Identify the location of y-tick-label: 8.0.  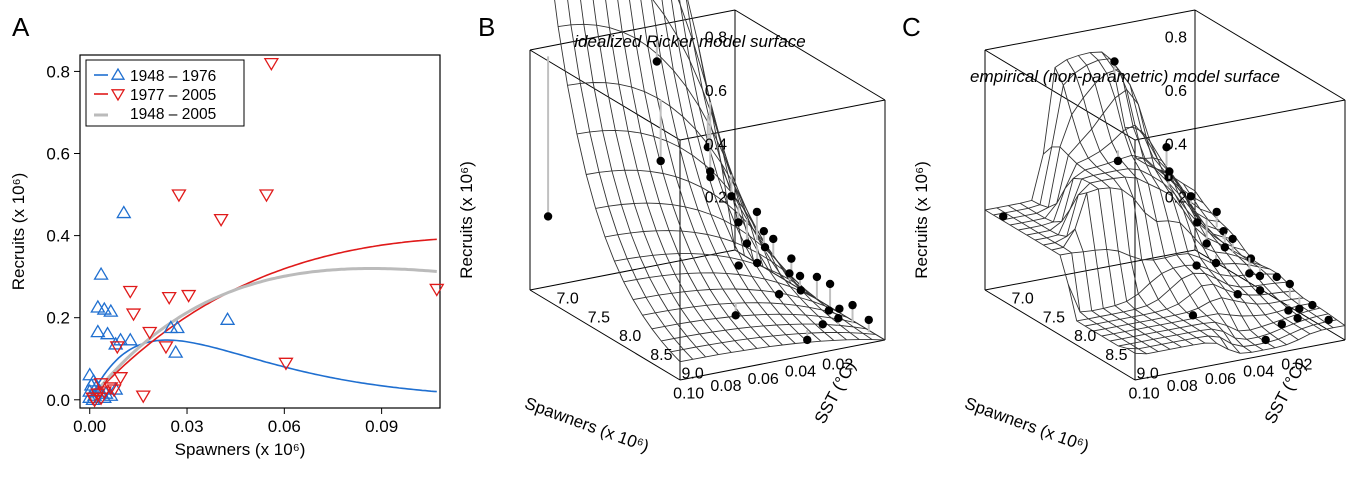
(1085, 336).